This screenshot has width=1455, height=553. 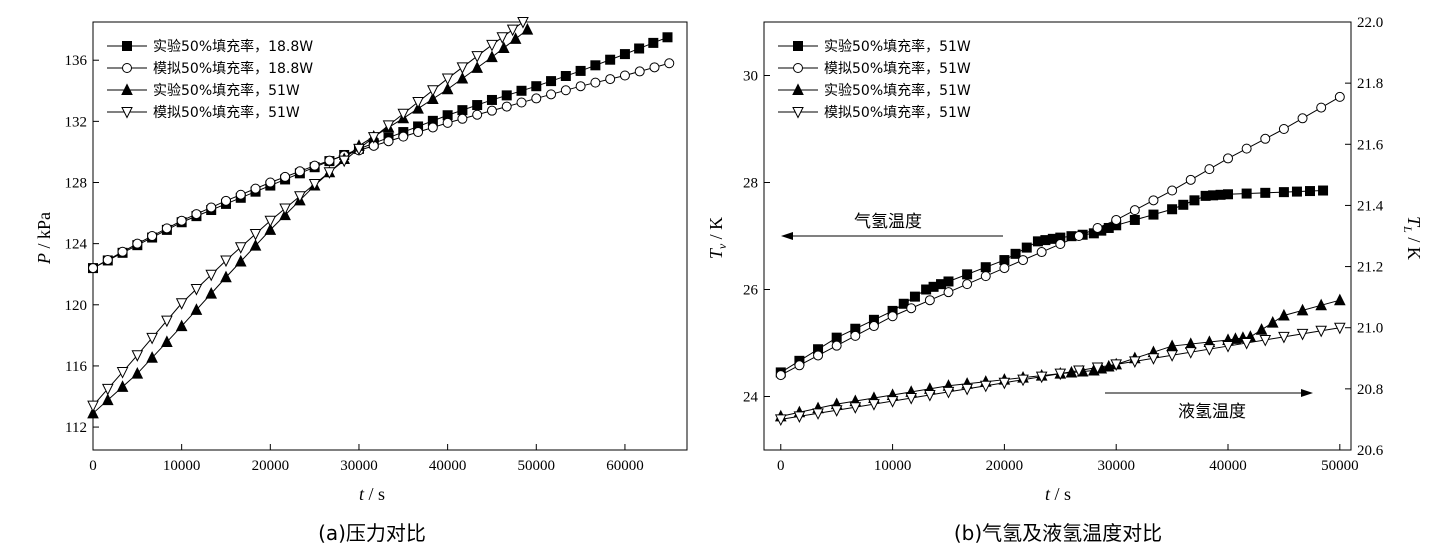 What do you see at coordinates (756, 237) in the screenshot?
I see `panel-b-y-ticks: 24 26 28 30` at bounding box center [756, 237].